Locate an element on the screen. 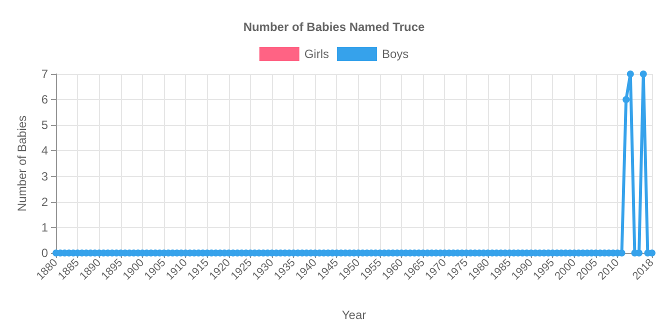 The height and width of the screenshot is (334, 668). y-tick-label: 0 is located at coordinates (44, 253).